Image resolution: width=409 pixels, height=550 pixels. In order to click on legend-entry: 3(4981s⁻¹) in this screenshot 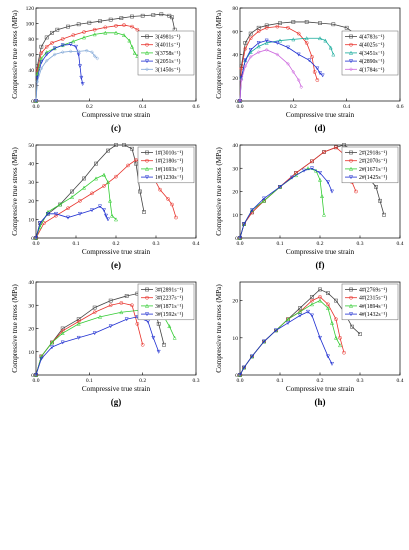, I will do `click(167, 37)`.